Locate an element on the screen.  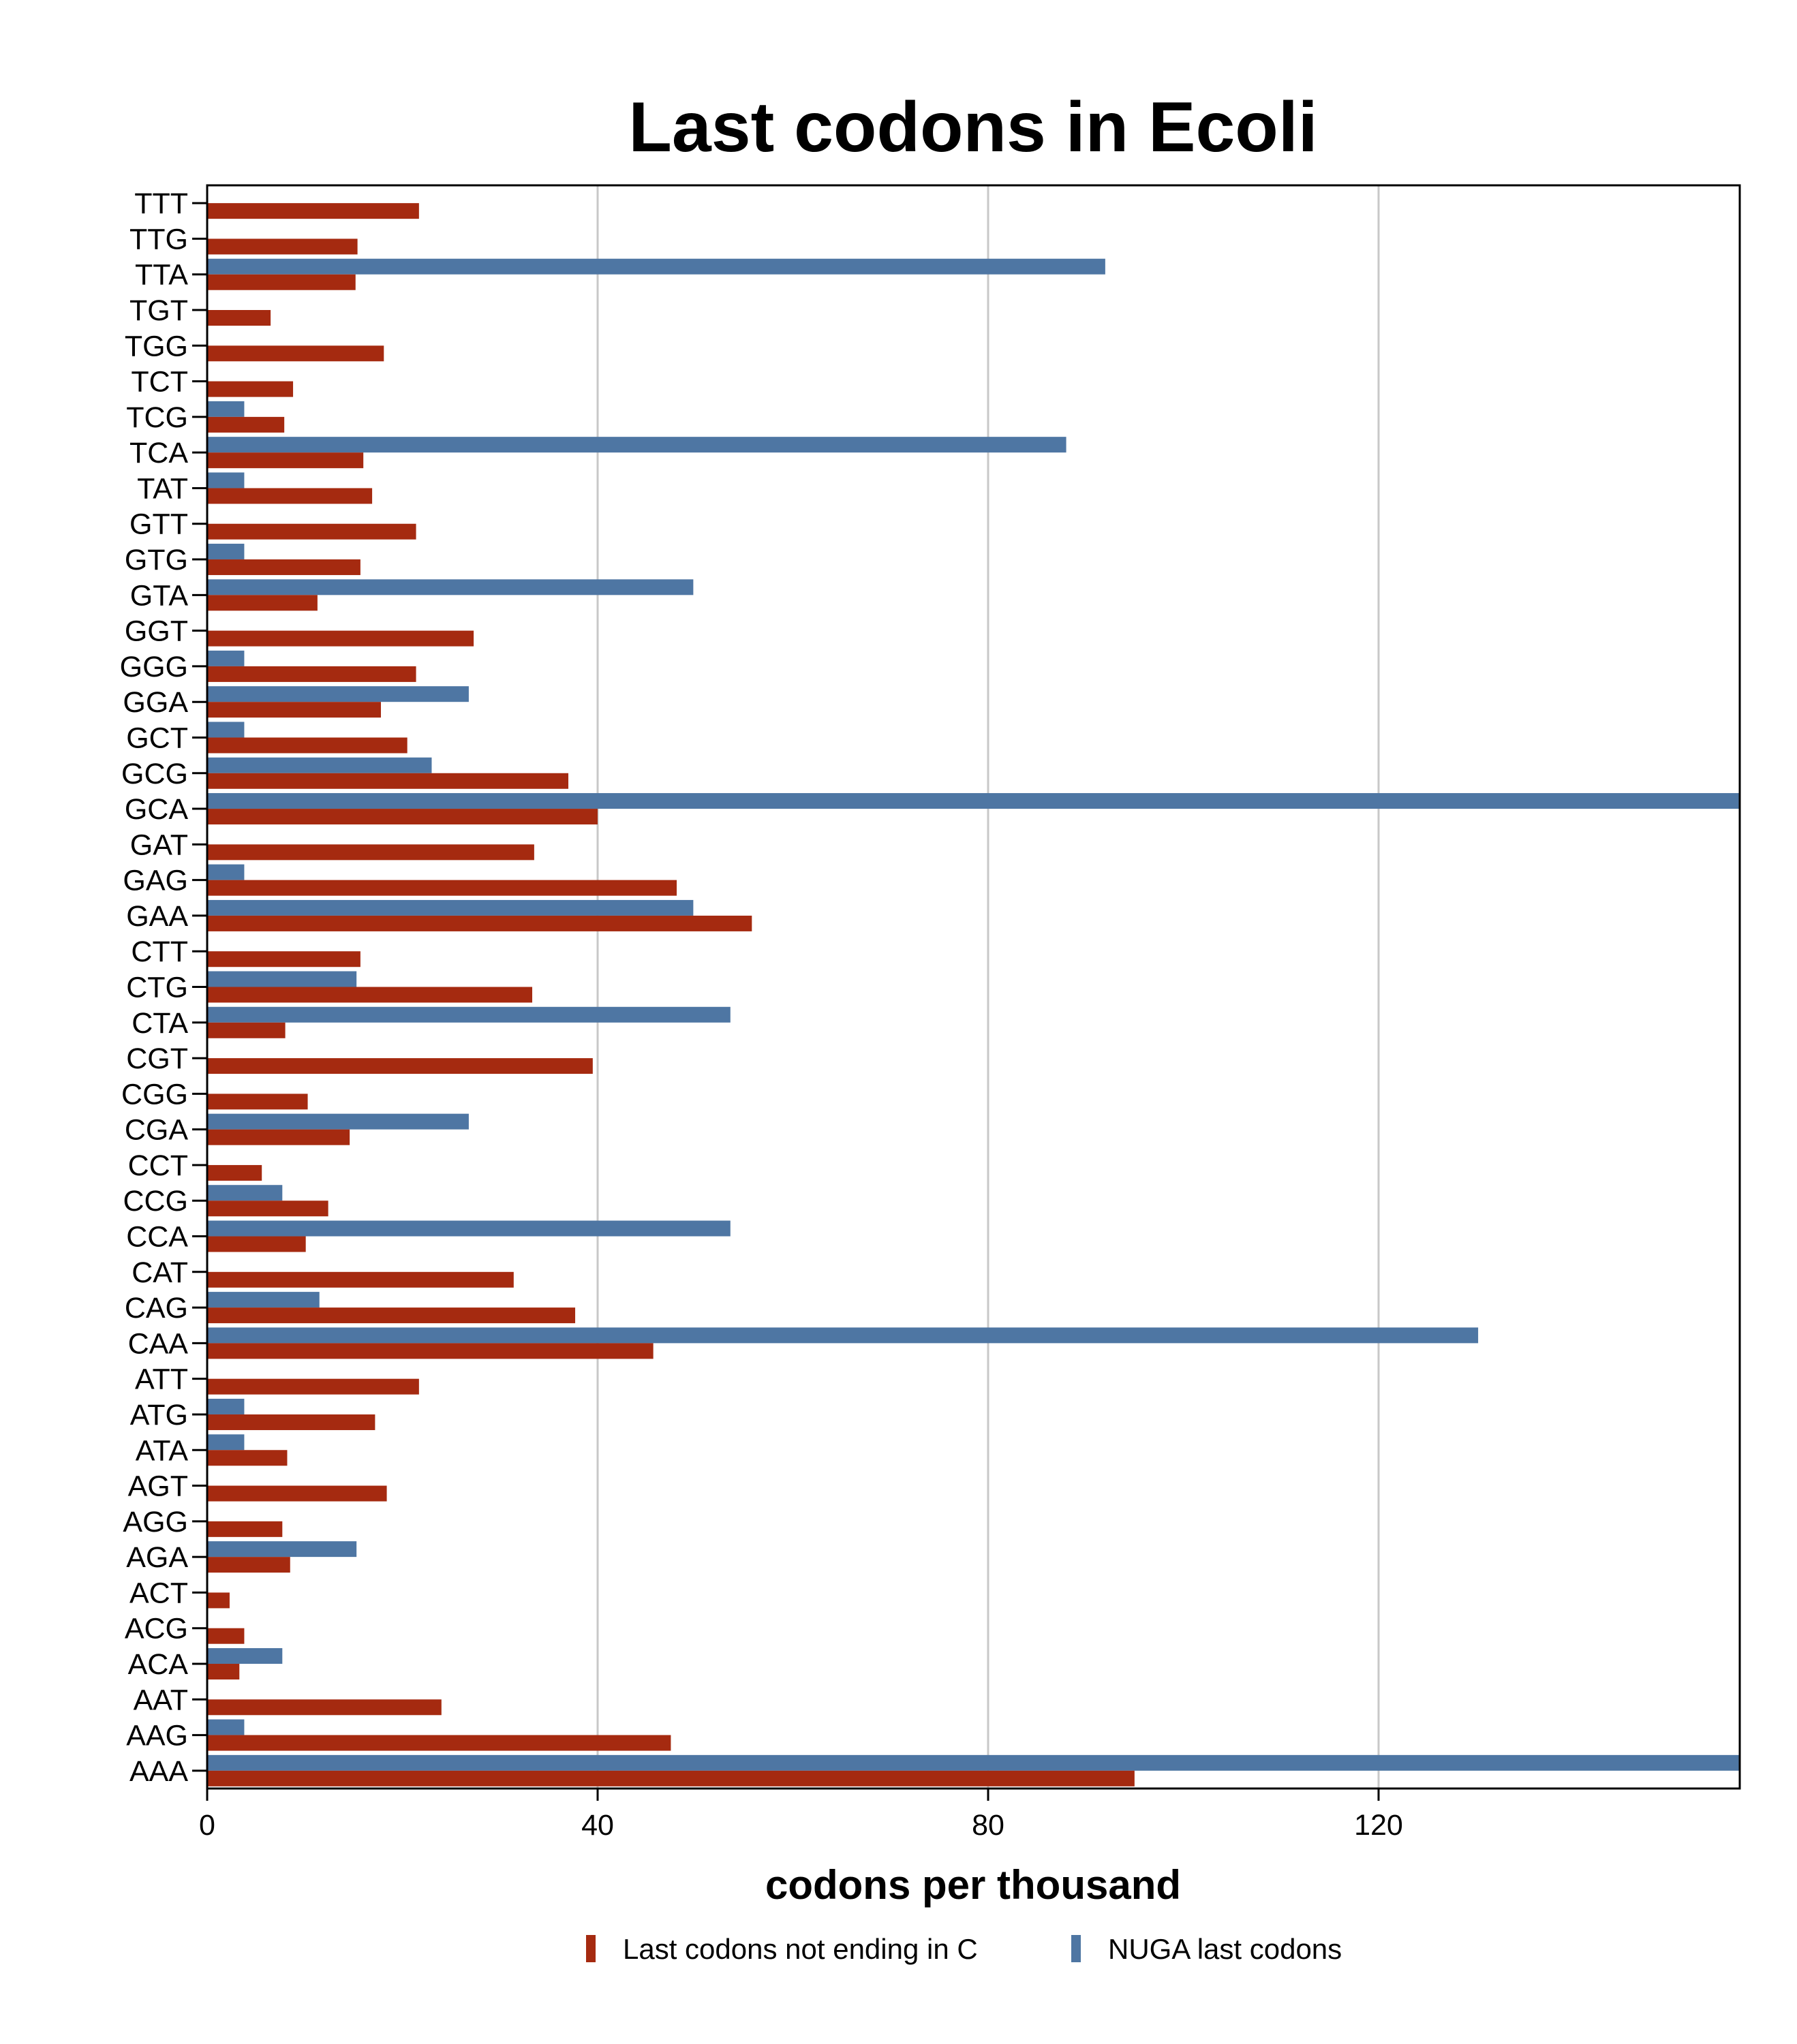
bar-not-c-GGA is located at coordinates (294, 710).